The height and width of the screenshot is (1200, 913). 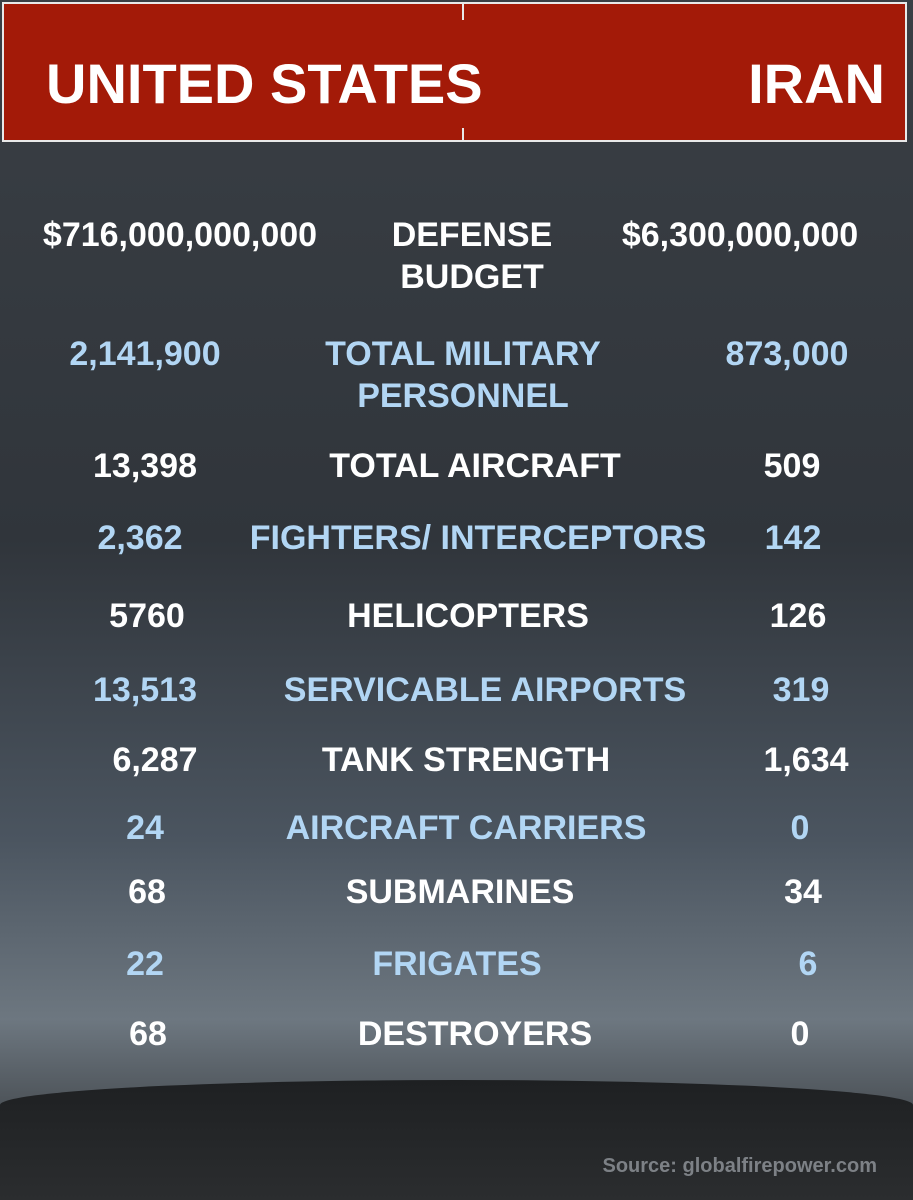 What do you see at coordinates (816, 83) in the screenshot?
I see `header-right: IRAN` at bounding box center [816, 83].